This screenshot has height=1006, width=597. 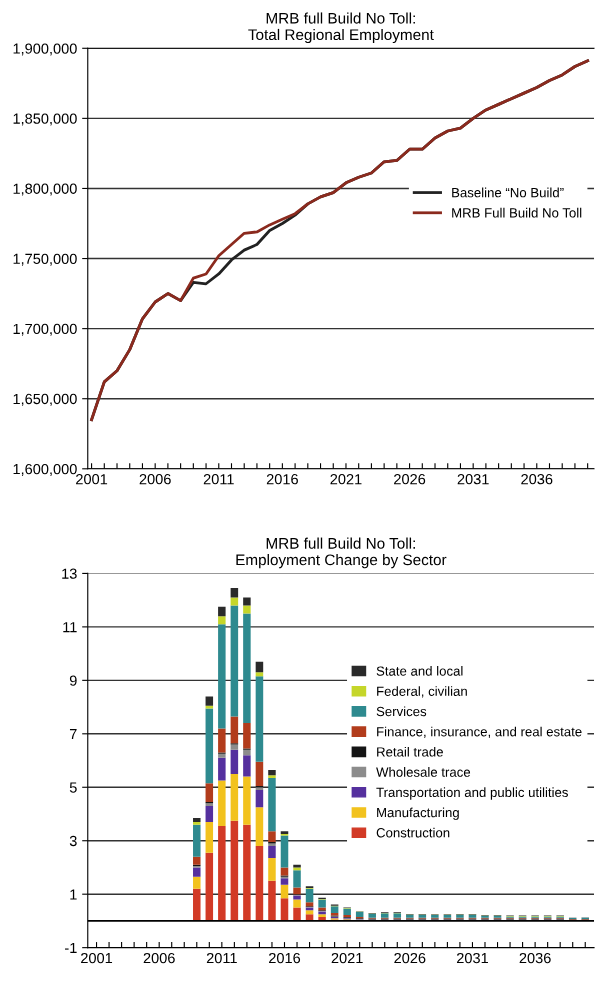 What do you see at coordinates (472, 793) in the screenshot?
I see `legend-label: Transportation and public utilities` at bounding box center [472, 793].